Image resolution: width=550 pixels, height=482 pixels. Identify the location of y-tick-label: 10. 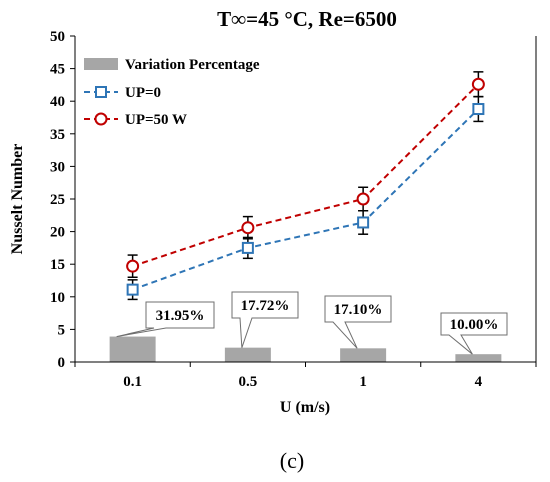
(57, 298).